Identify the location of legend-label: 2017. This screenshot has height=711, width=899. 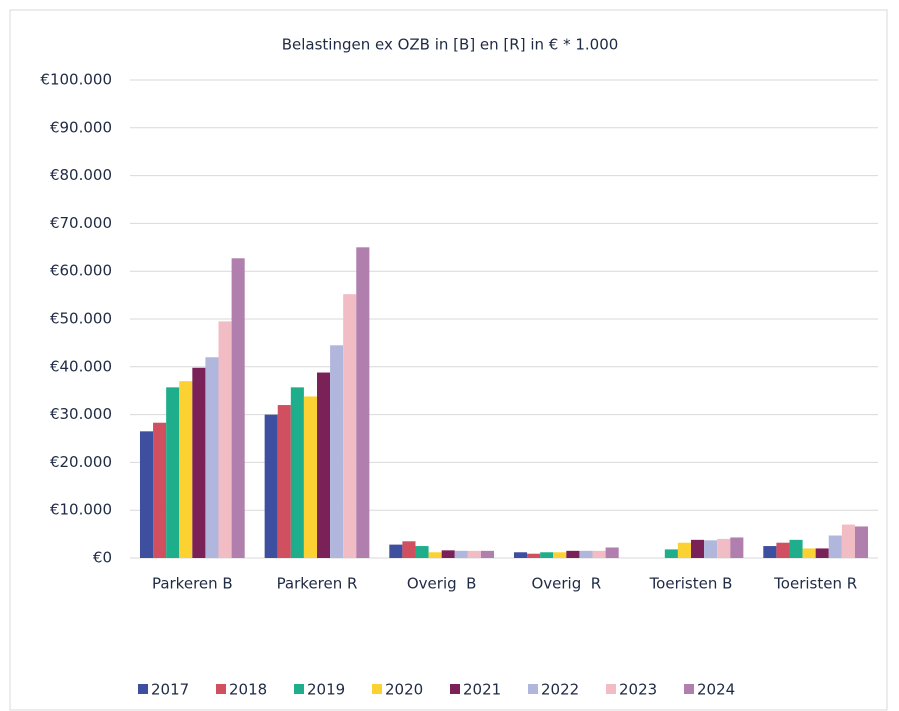
(170, 690).